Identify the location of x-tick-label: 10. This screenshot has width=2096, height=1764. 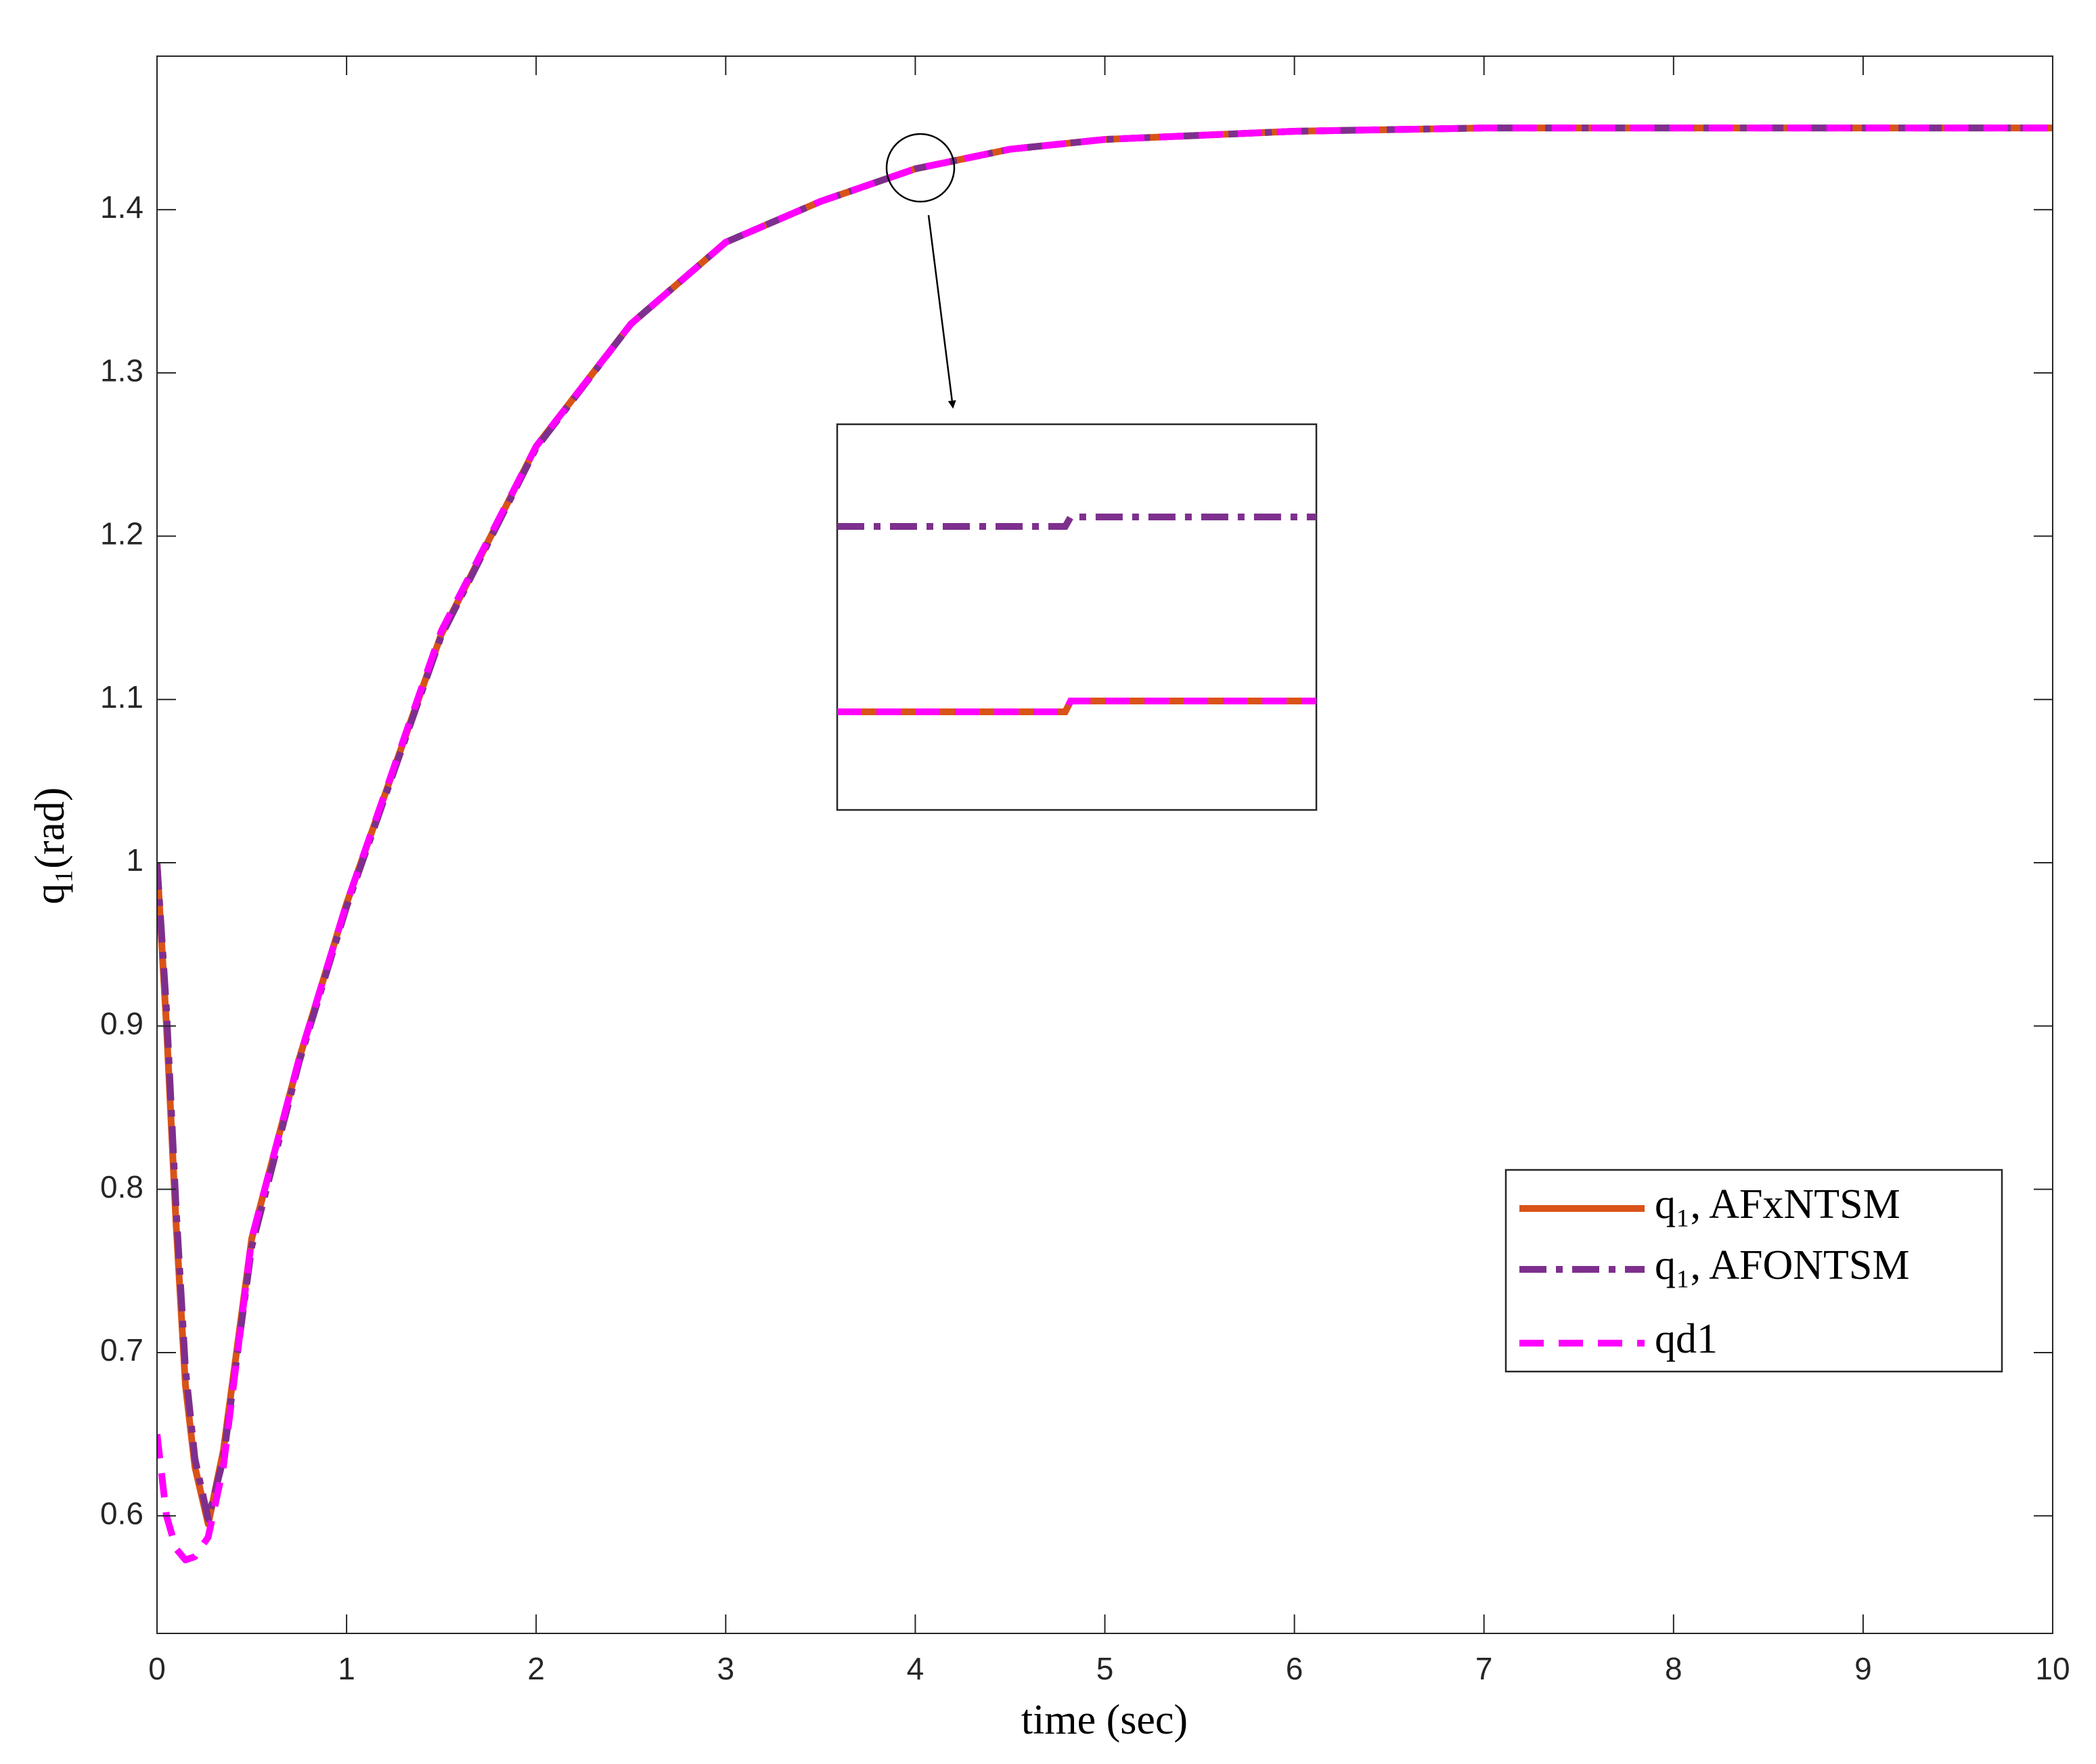
(2052, 1668).